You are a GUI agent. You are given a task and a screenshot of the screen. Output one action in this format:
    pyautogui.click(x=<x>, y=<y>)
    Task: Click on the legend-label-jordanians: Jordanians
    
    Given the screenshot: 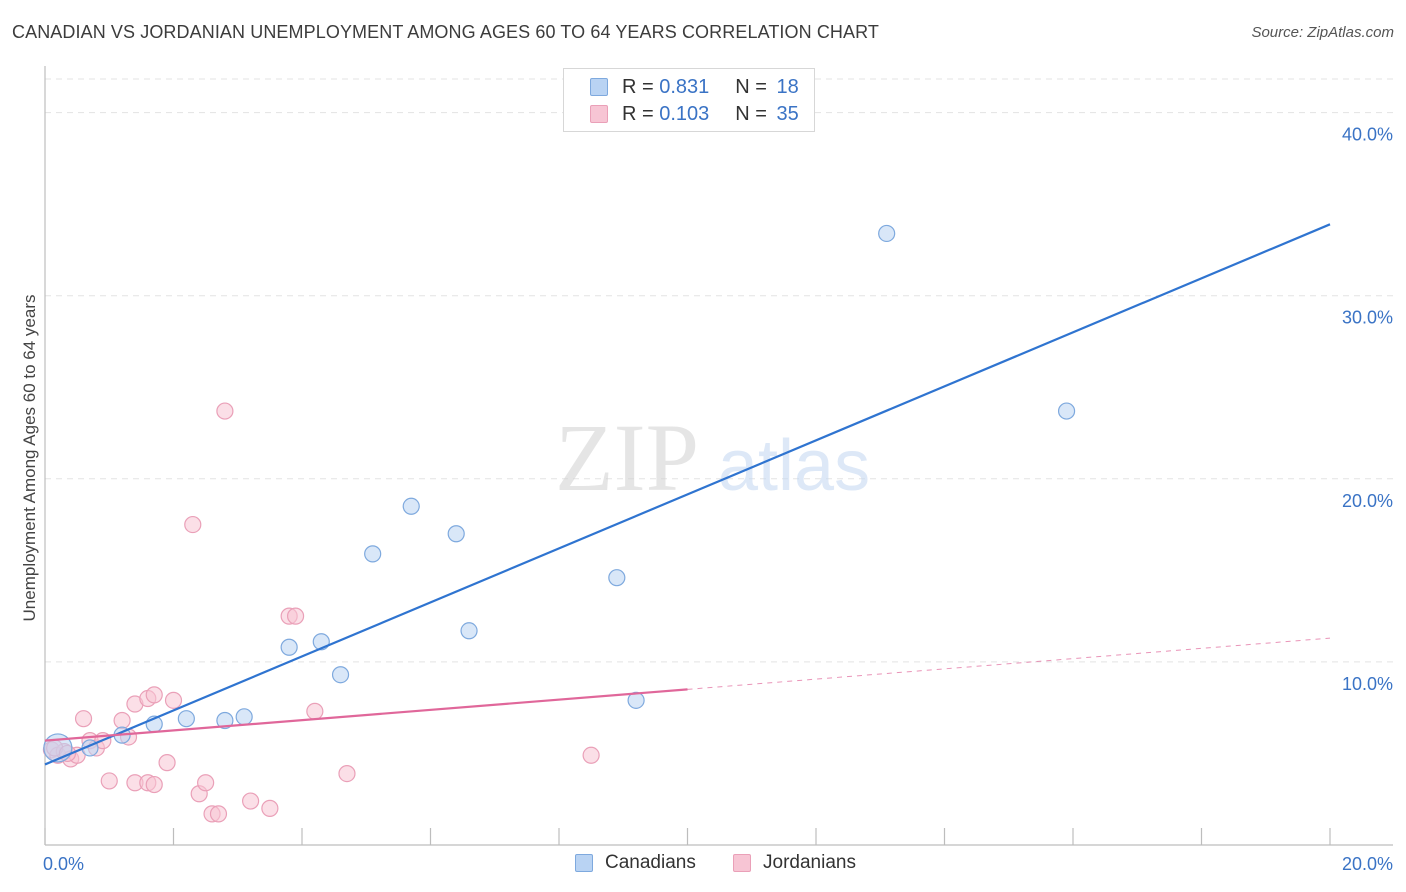 What is the action you would take?
    pyautogui.click(x=809, y=862)
    